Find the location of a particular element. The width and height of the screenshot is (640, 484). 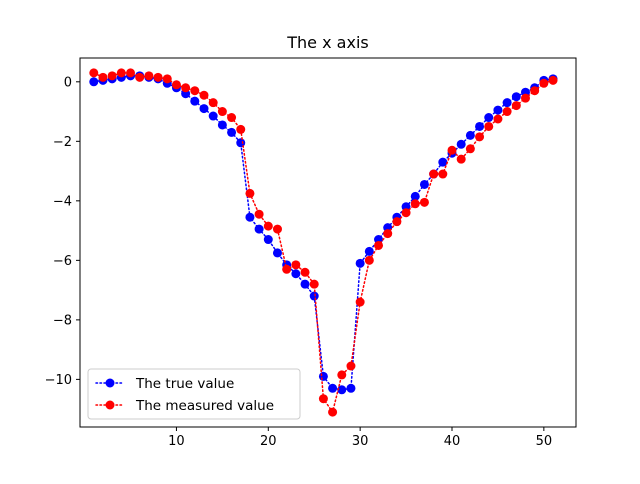

y-tick-label: −2 is located at coordinates (62, 142).